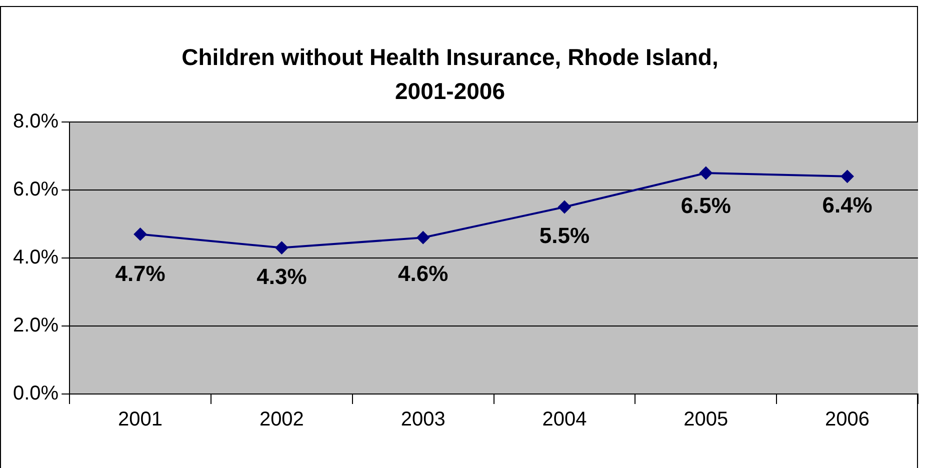  What do you see at coordinates (847, 419) in the screenshot?
I see `x-tick-label: 2006` at bounding box center [847, 419].